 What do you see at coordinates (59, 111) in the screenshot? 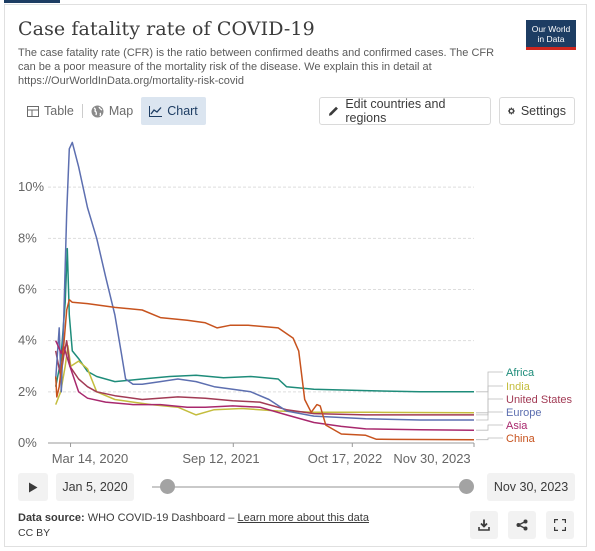
I see `tab-table-label: Table` at bounding box center [59, 111].